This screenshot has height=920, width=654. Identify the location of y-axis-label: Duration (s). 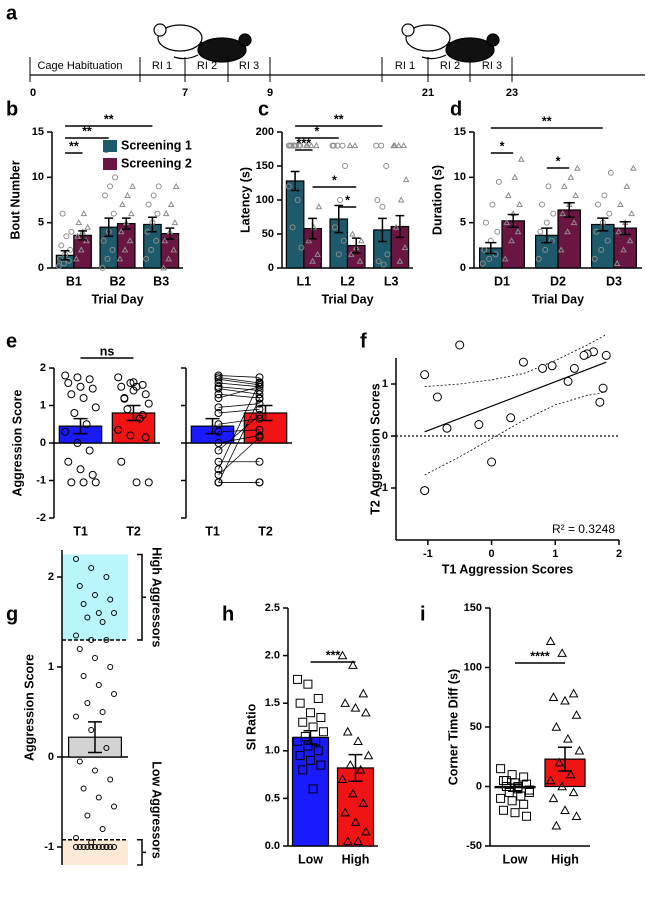
(437, 200).